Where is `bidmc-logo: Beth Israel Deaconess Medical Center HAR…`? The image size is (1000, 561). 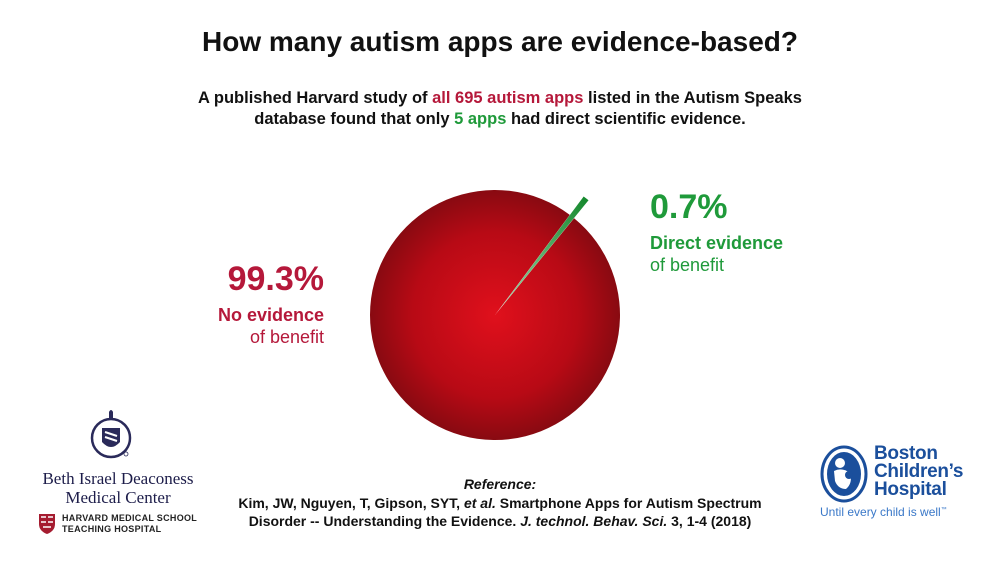
bidmc-logo: Beth Israel Deaconess Medical Center HAR… is located at coordinates (118, 471).